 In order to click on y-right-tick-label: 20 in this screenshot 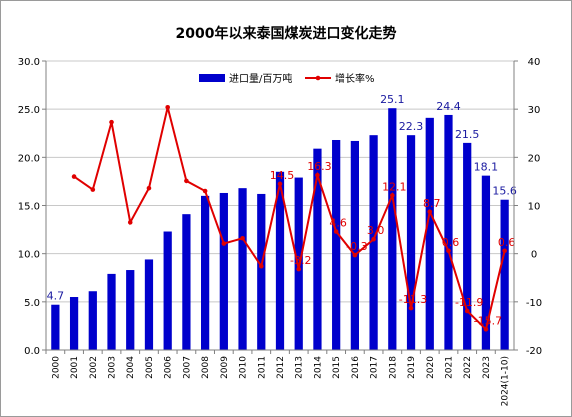, I will do `click(534, 158)`.